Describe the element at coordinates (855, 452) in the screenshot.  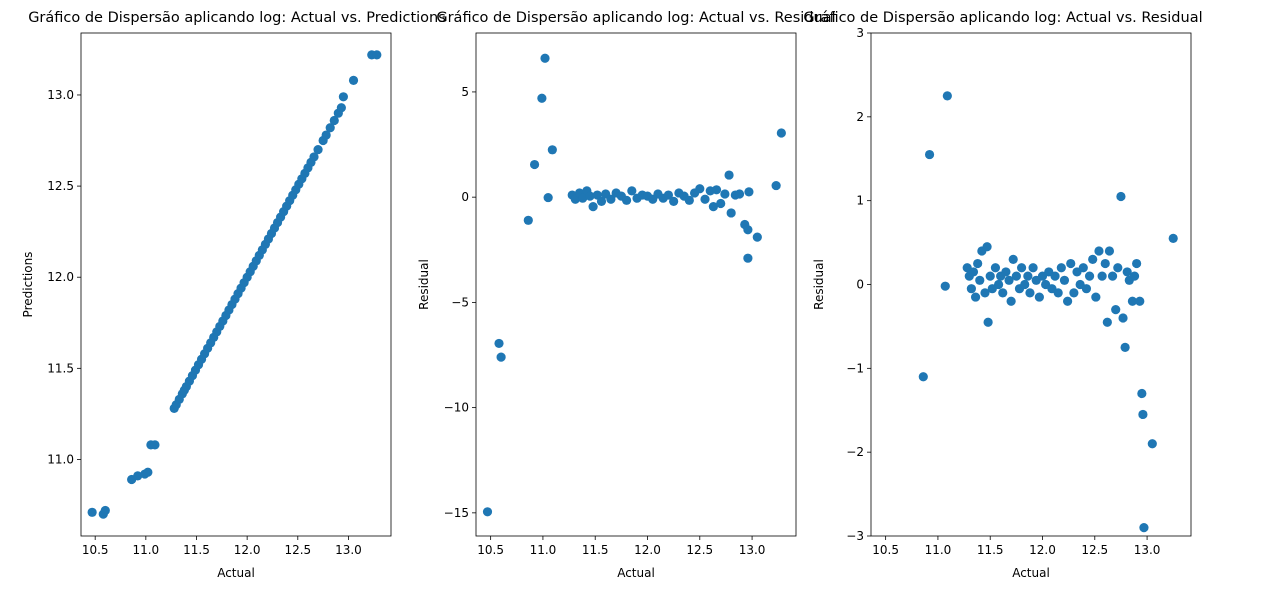
I see `y-tick-label: −2` at that location.